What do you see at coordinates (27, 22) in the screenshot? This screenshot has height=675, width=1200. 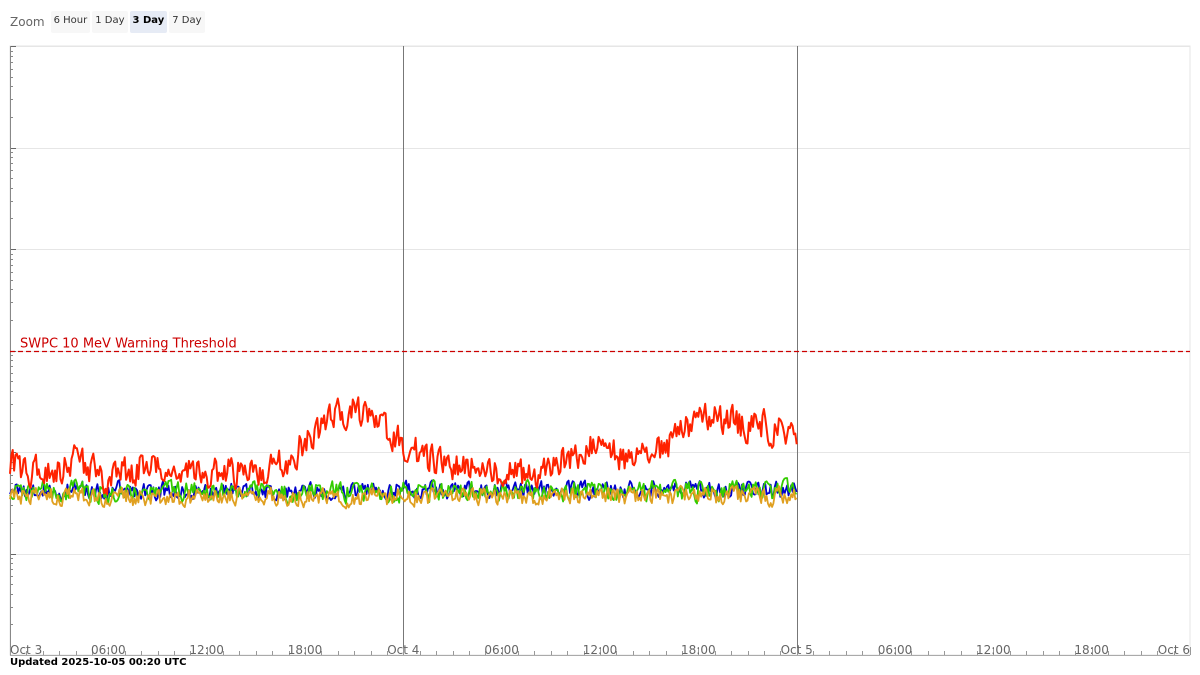 I see `zoom-label: Zoom` at bounding box center [27, 22].